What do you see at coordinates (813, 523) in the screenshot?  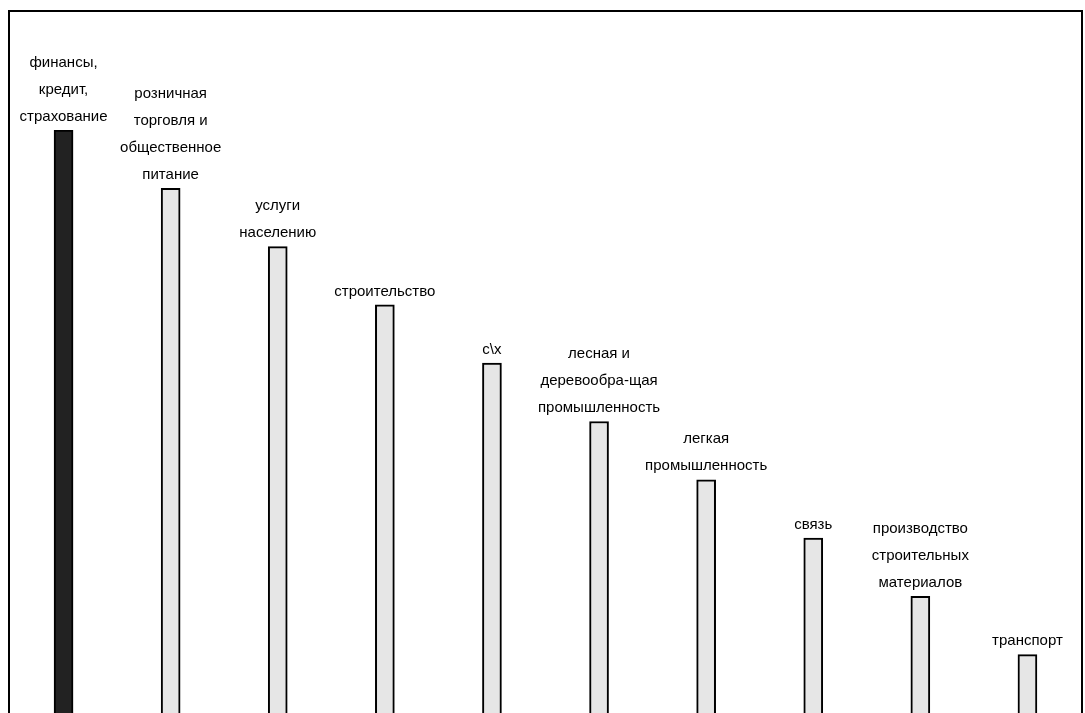 I see `x-tick-label: связь` at bounding box center [813, 523].